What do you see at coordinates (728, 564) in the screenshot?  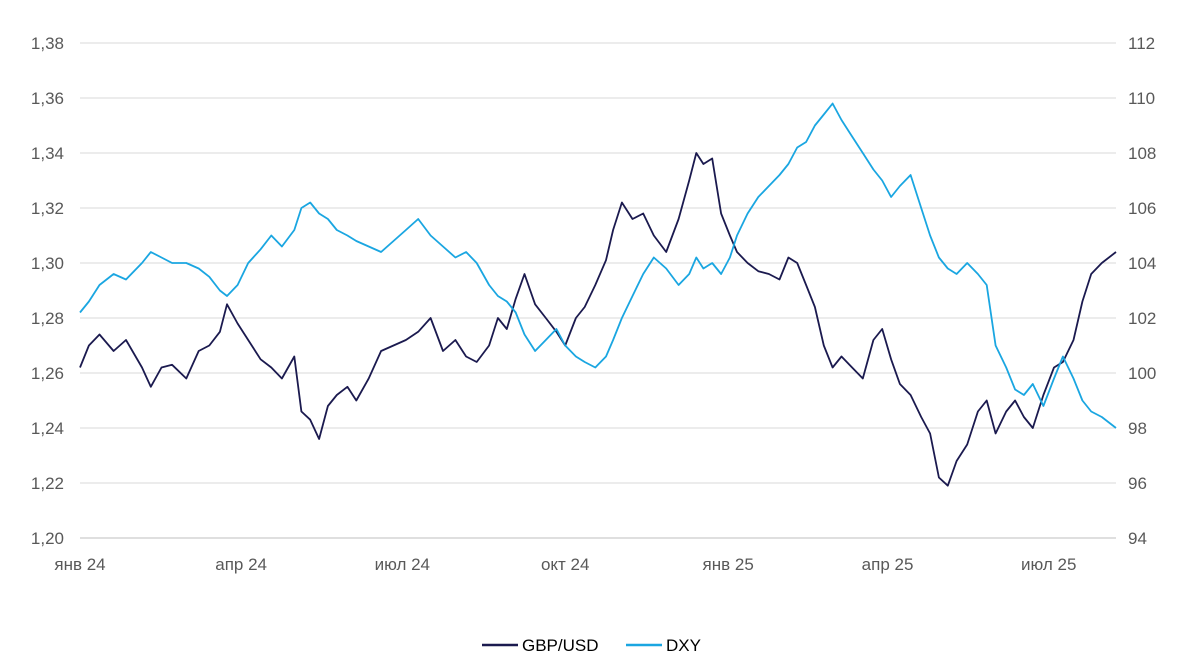 I see `x-tick-label: янв 25` at bounding box center [728, 564].